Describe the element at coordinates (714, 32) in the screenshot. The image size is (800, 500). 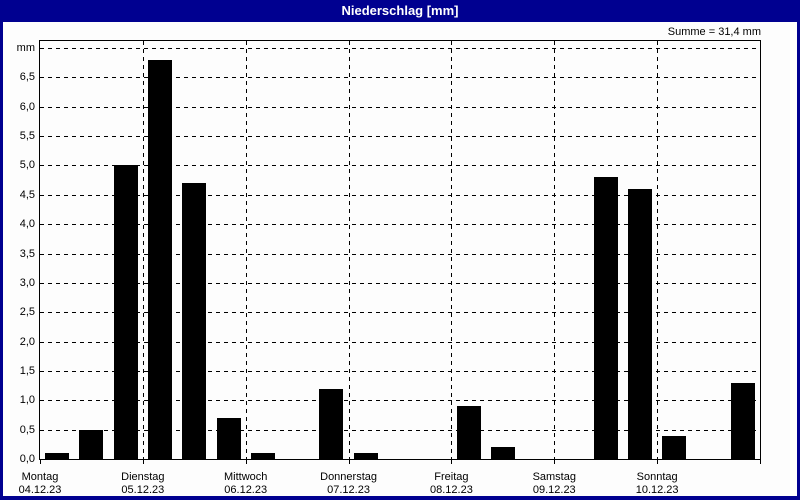
I see `sum-annotation: Summe = 31,4 mm` at that location.